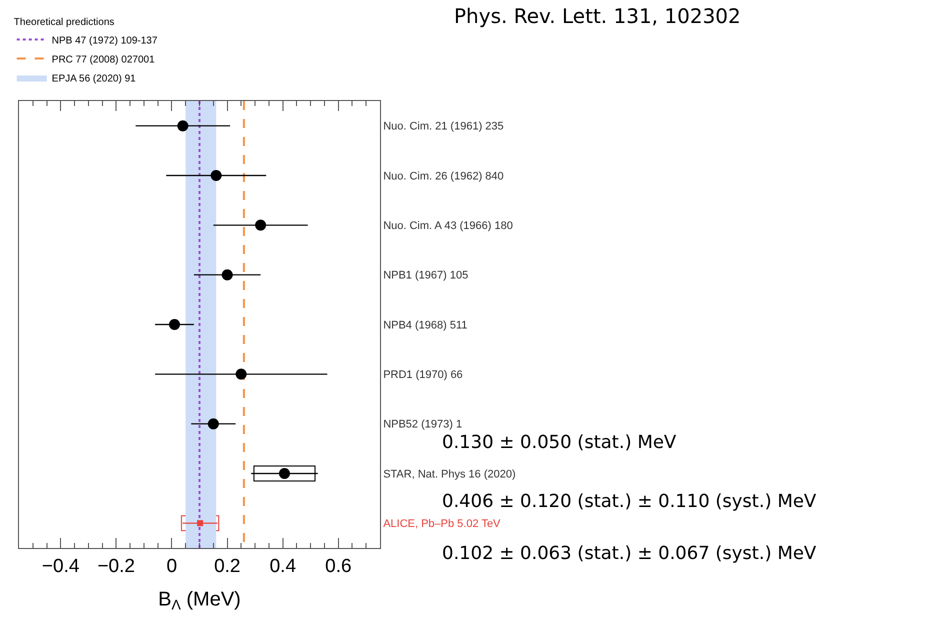  Describe the element at coordinates (338, 566) in the screenshot. I see `x-tick-label: 0.6` at that location.